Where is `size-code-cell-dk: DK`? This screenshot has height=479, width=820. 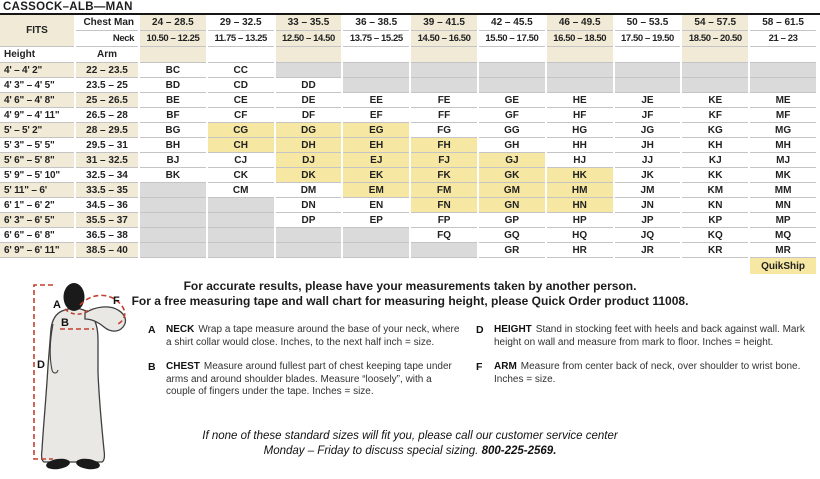 size-code-cell-dk: DK is located at coordinates (308, 175).